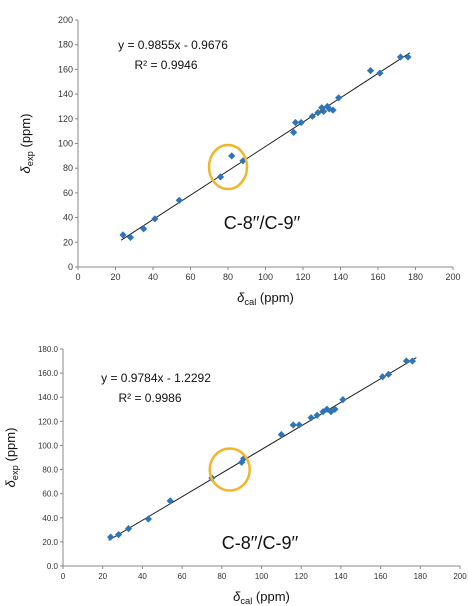 This screenshot has height=606, width=468. I want to click on y-tick-label: 80.0, so click(50, 470).